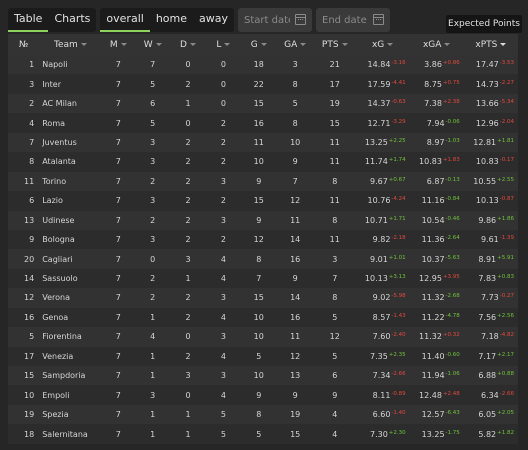 Image resolution: width=528 pixels, height=450 pixels. I want to click on tab-charts: Charts, so click(72, 18).